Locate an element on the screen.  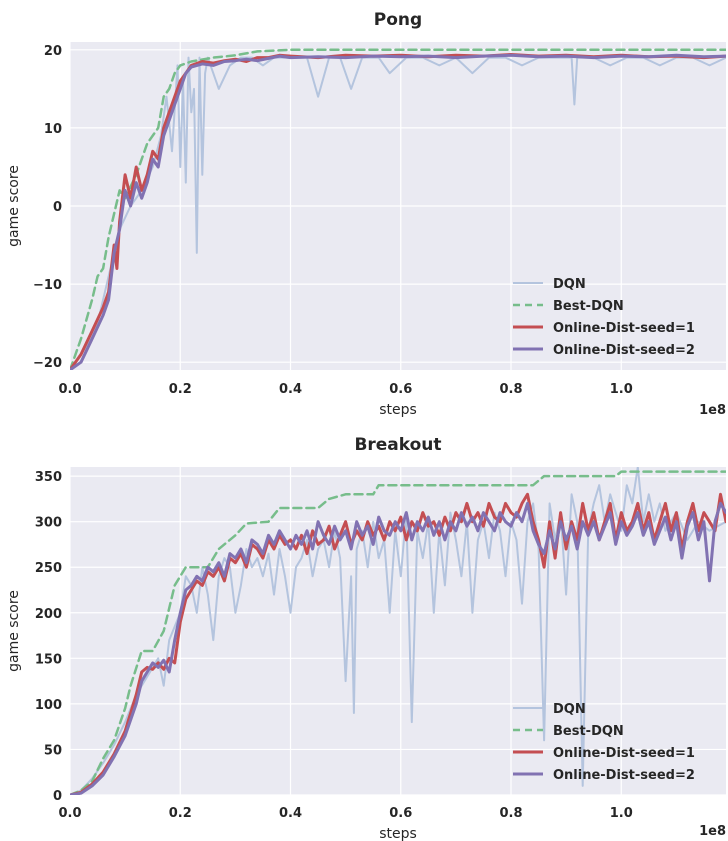
chart-title: Breakout is located at coordinates (397, 445).